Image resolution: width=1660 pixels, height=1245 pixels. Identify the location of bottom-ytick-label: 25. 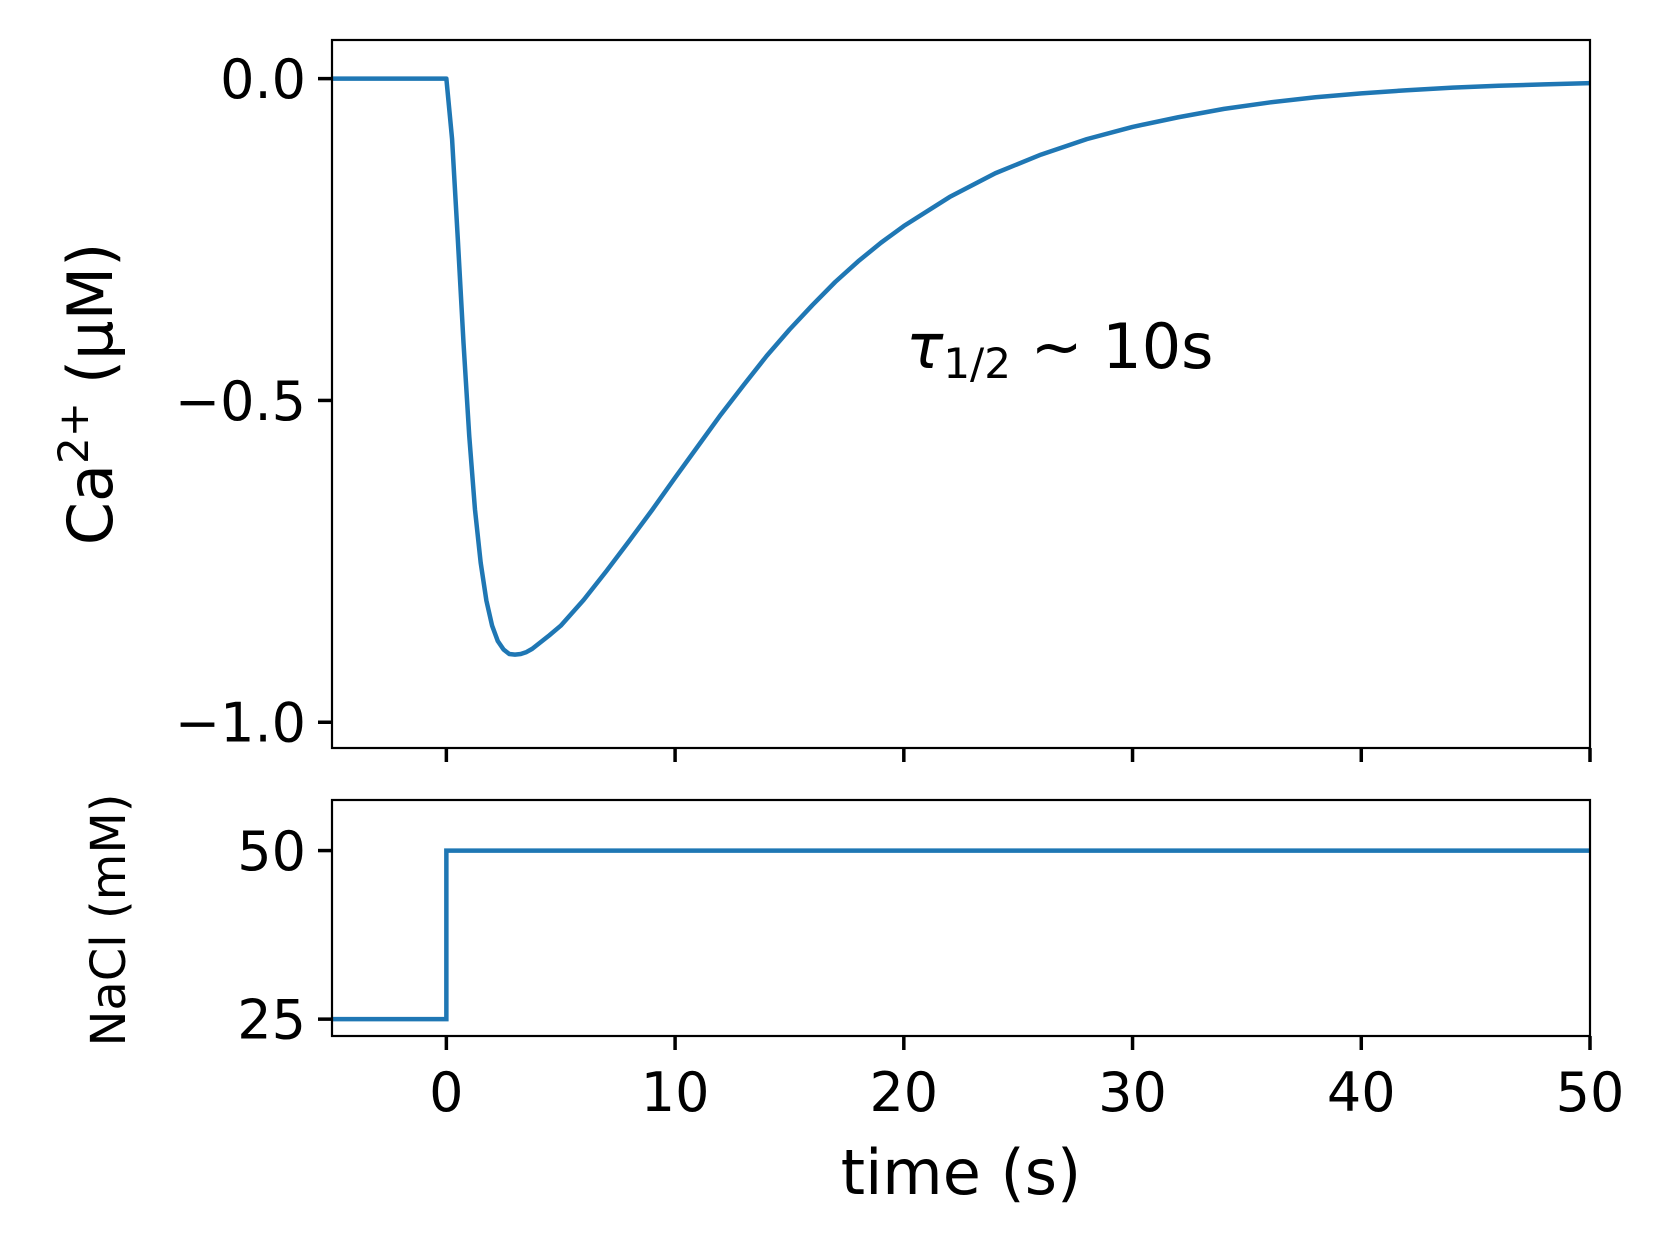
(271, 1020).